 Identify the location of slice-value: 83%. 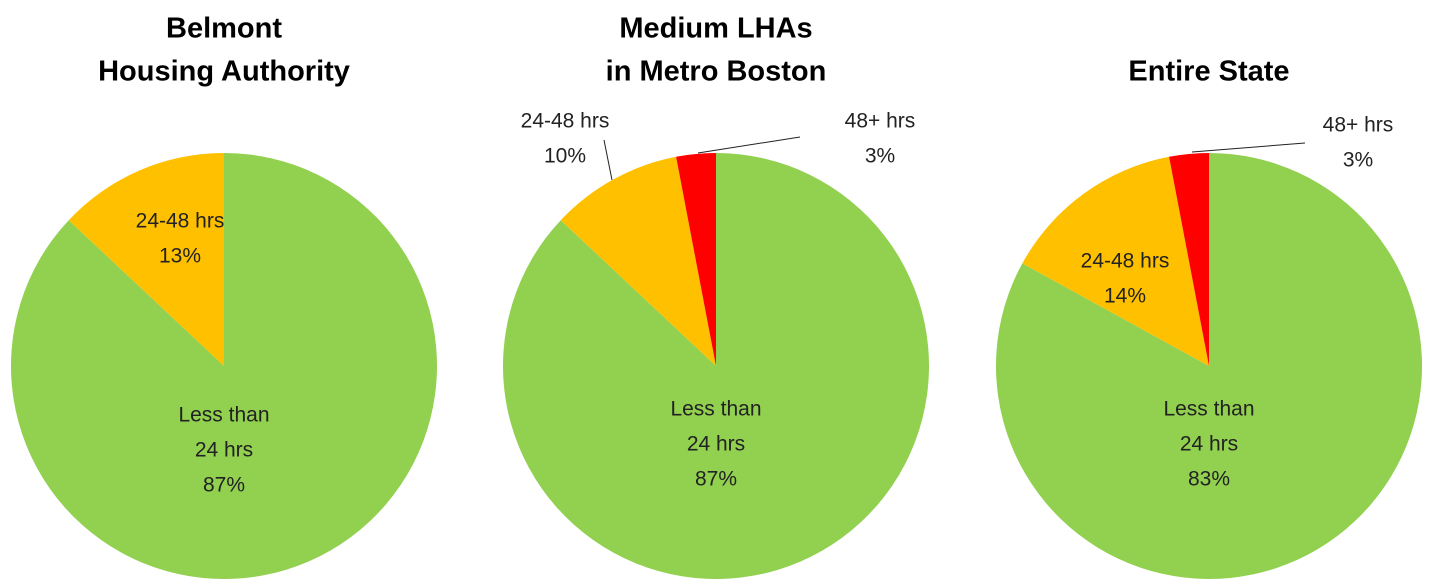
(1209, 479).